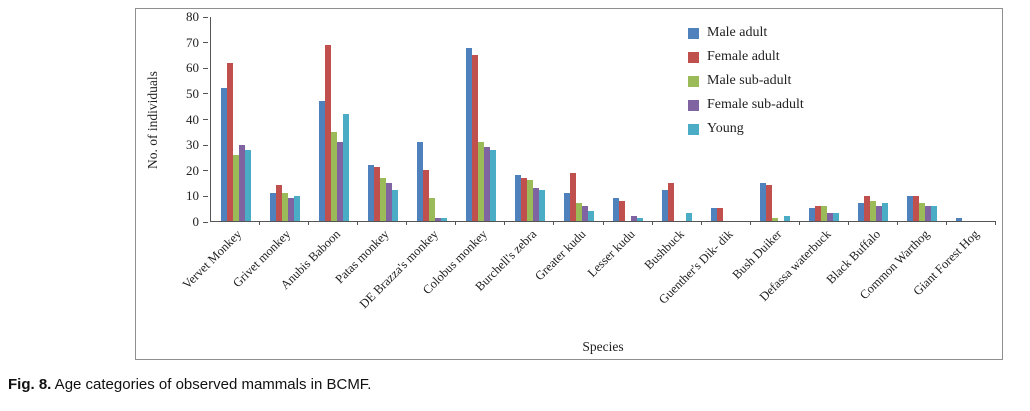 This screenshot has width=1030, height=411. Describe the element at coordinates (603, 346) in the screenshot. I see `x-axis-title: Species` at that location.